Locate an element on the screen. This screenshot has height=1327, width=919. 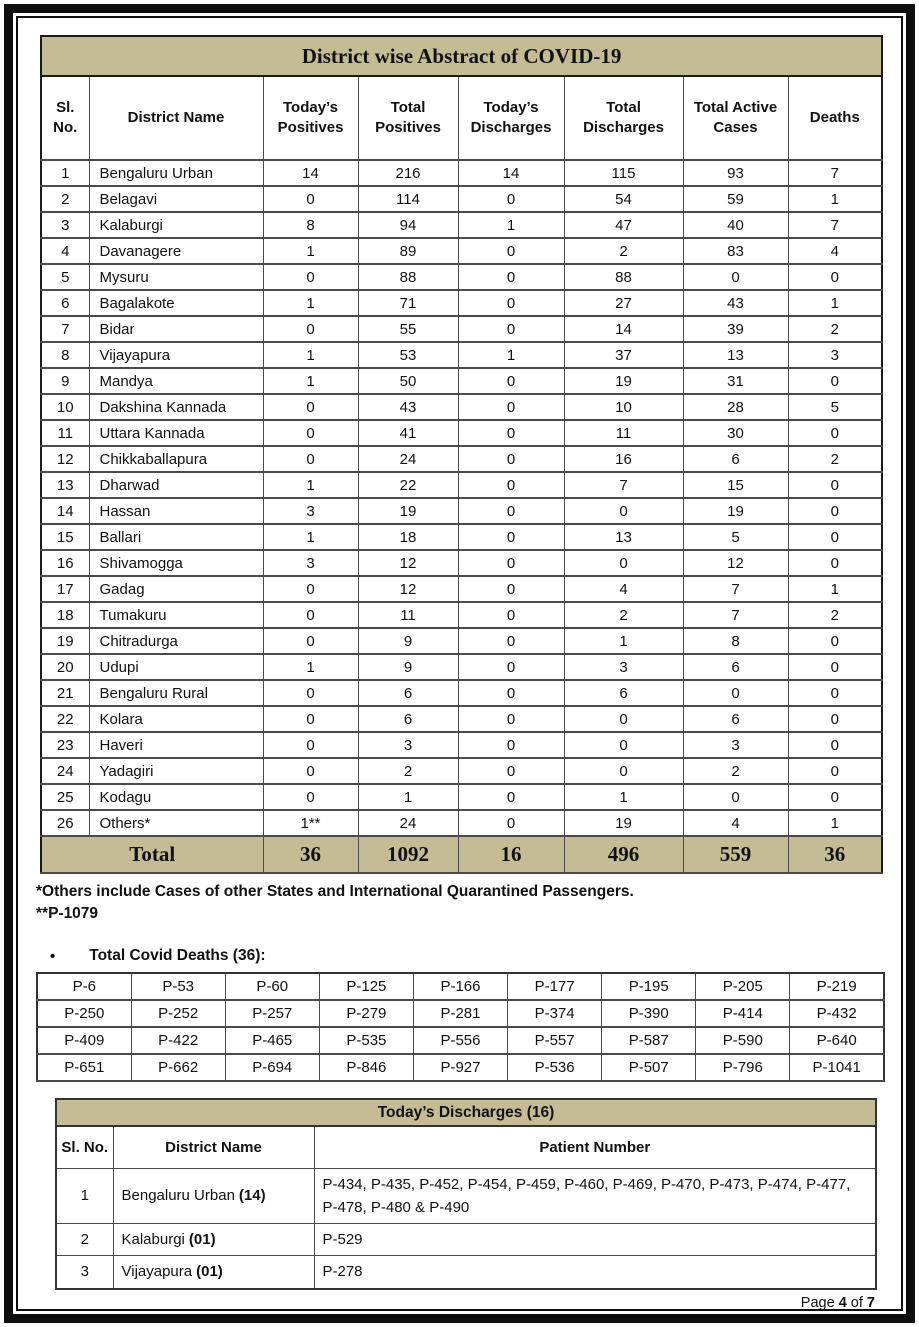
district-name-cell: Mysuru is located at coordinates (176, 277).